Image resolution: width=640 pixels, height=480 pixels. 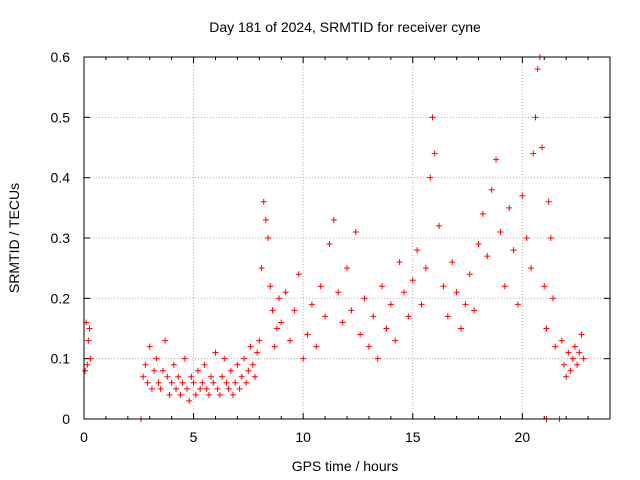 I want to click on y-tick-label: 0.3, so click(x=61, y=238).